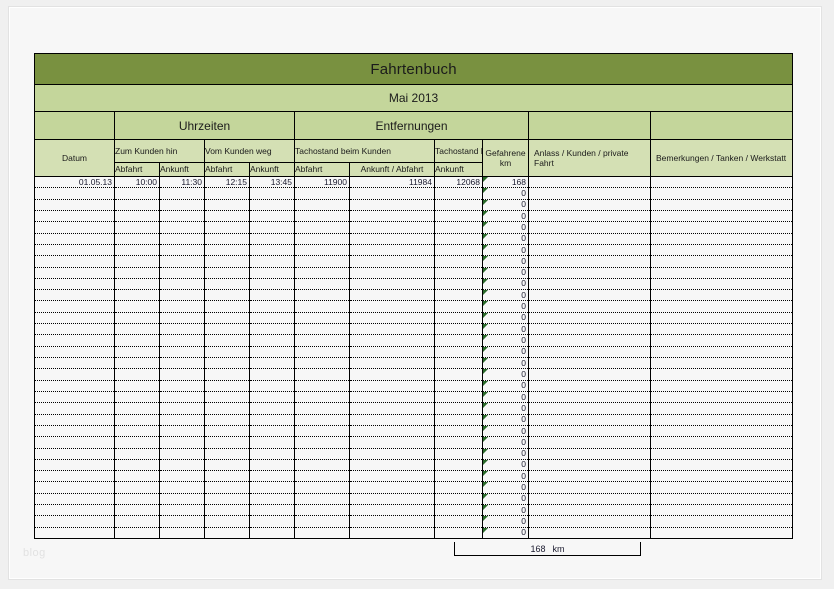 The image size is (834, 589). What do you see at coordinates (505, 182) in the screenshot?
I see `cell-driven-km: 168` at bounding box center [505, 182].